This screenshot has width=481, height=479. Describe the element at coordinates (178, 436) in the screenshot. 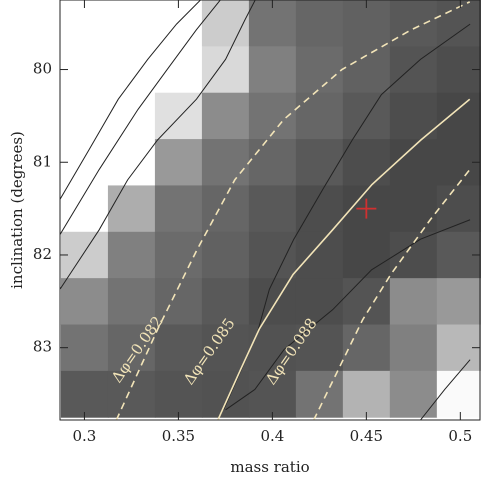

I see `x-tick-label: 0.35` at that location.